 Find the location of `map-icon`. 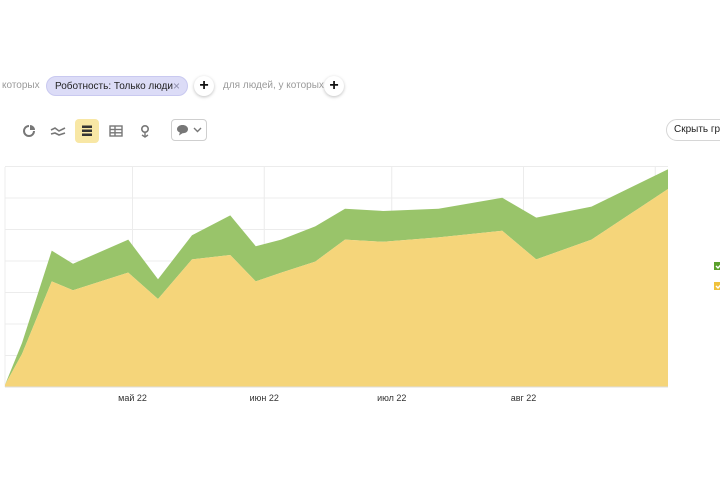

map-icon is located at coordinates (145, 131).